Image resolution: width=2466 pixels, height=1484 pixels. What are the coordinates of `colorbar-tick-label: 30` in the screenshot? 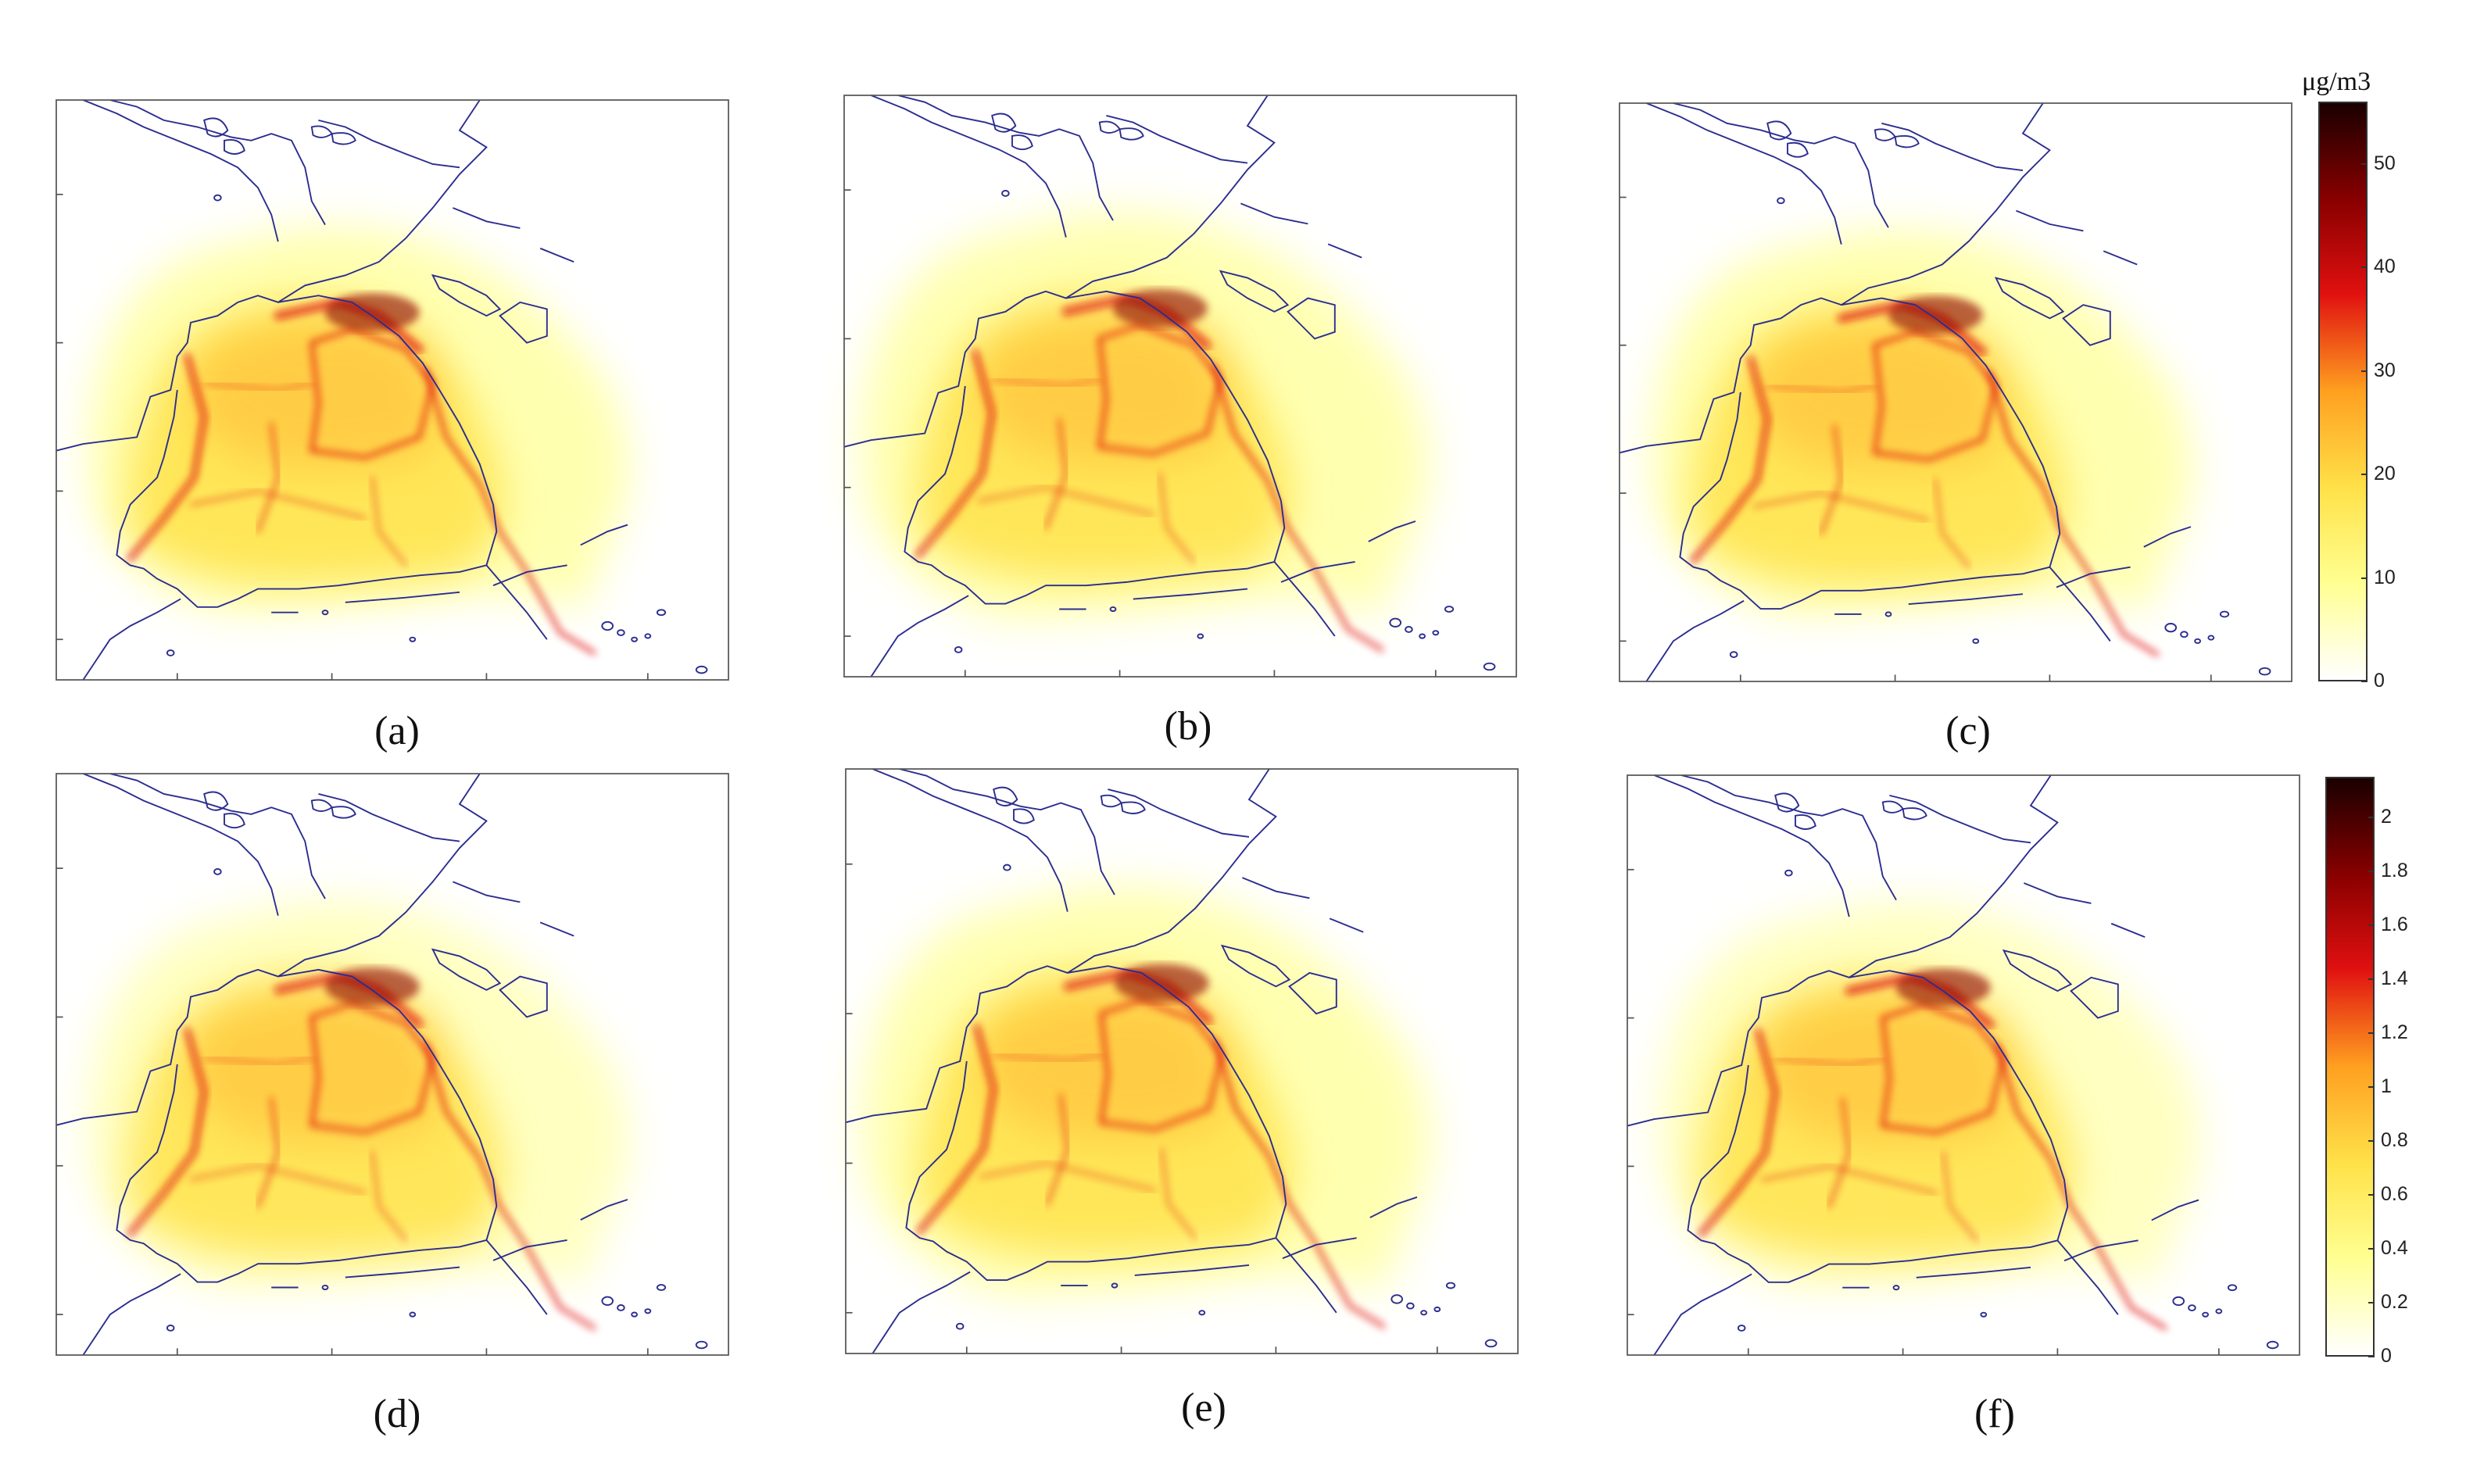 It's located at (2385, 370).